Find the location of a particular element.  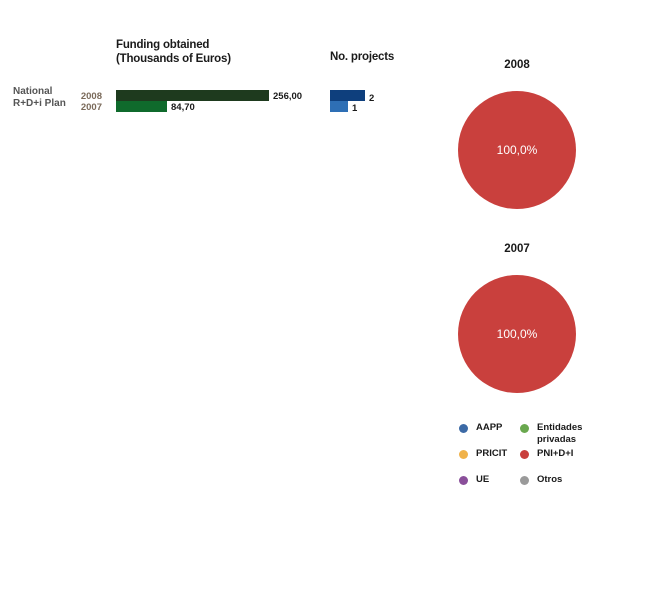

legend-label-aapp: AAPP is located at coordinates (489, 427).